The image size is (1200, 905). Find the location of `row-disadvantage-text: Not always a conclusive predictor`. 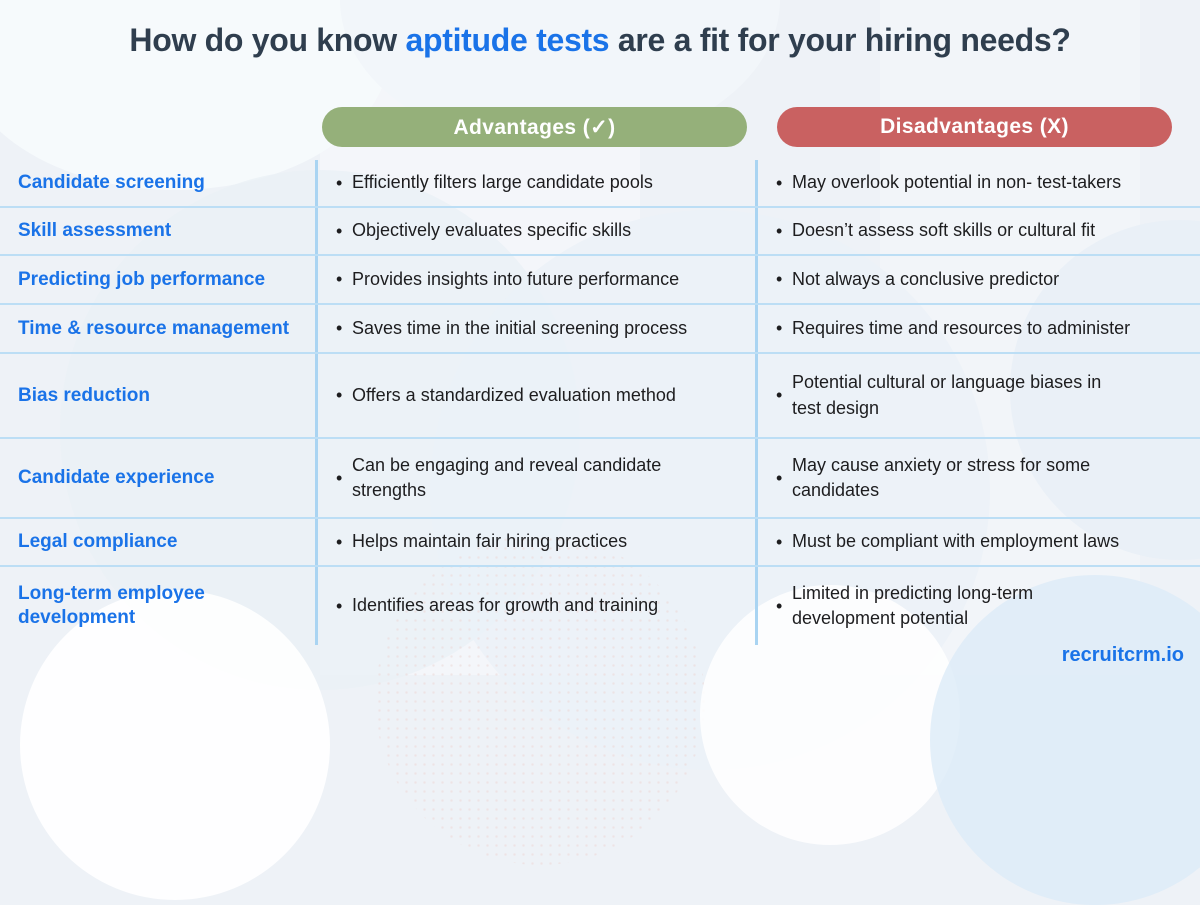

row-disadvantage-text: Not always a conclusive predictor is located at coordinates (926, 278).